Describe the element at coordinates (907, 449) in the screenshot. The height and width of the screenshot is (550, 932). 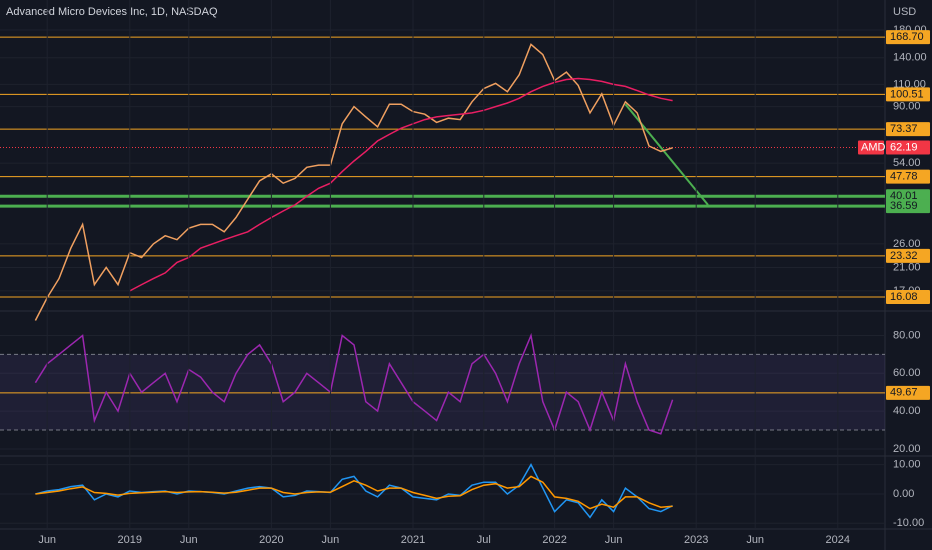
I see `y-tick-label: 20.00` at that location.